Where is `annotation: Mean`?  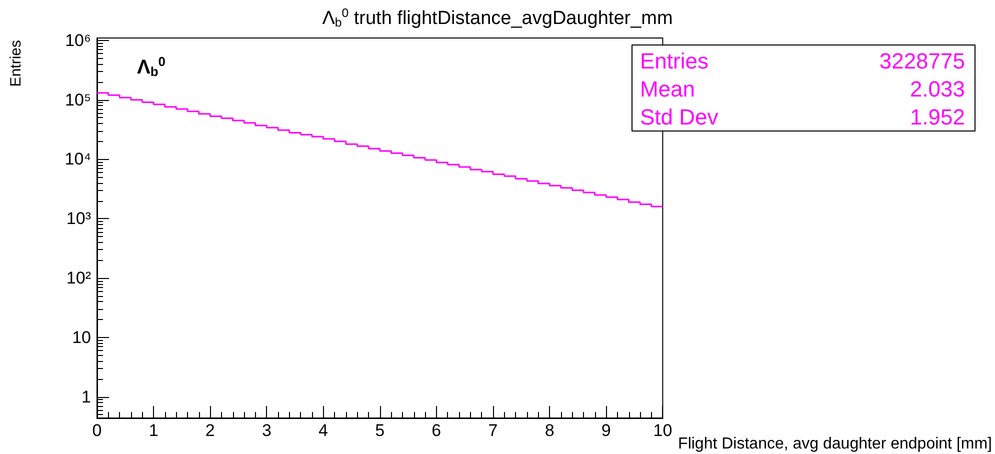 annotation: Mean is located at coordinates (668, 89).